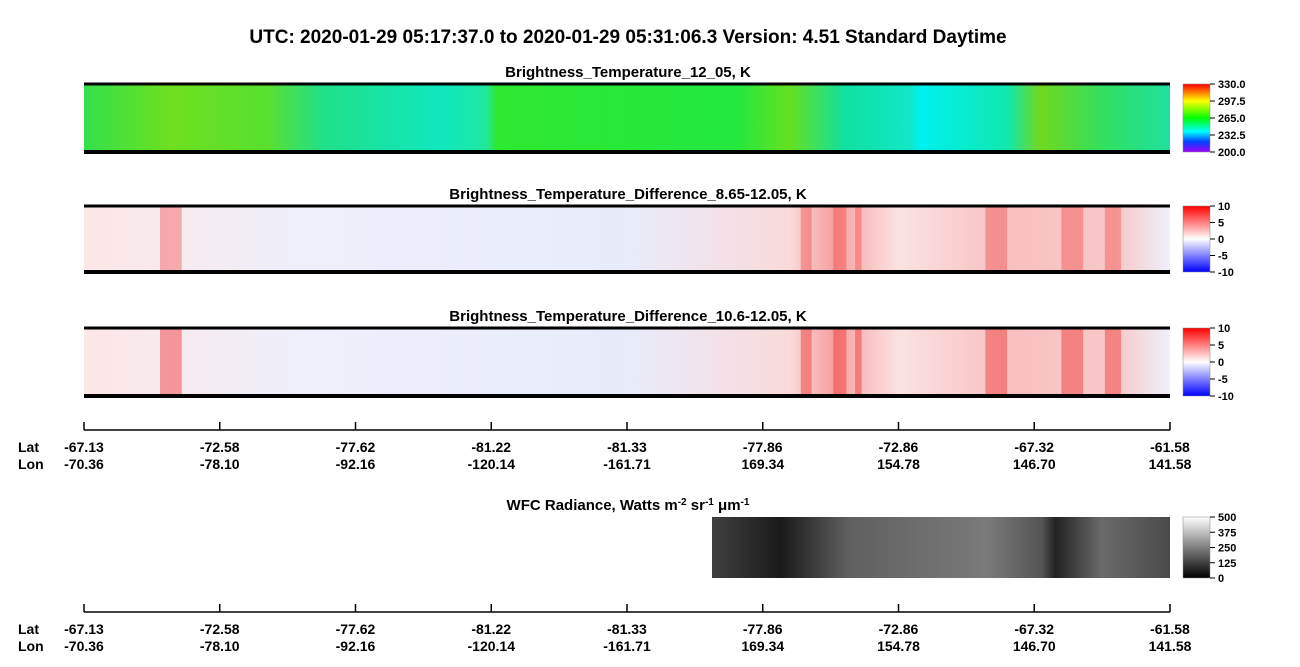  What do you see at coordinates (1227, 518) in the screenshot?
I see `colorbar-label: 500` at bounding box center [1227, 518].